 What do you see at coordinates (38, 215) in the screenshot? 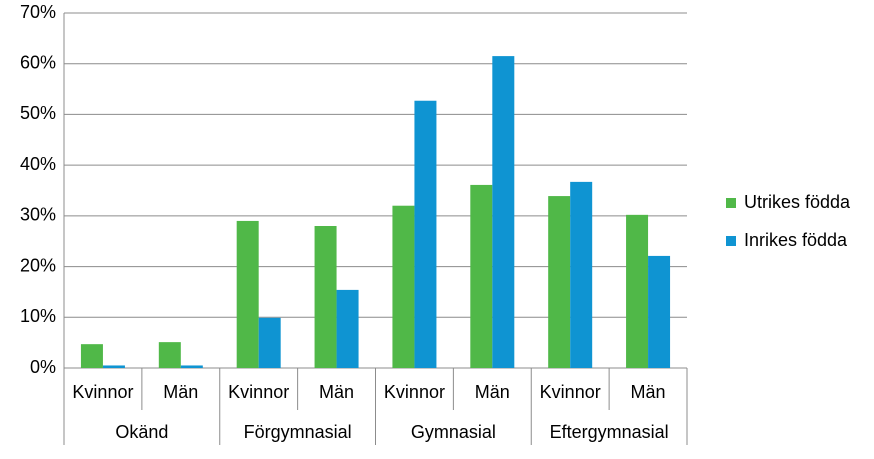
I see `y-tick-label: 30%` at bounding box center [38, 215].